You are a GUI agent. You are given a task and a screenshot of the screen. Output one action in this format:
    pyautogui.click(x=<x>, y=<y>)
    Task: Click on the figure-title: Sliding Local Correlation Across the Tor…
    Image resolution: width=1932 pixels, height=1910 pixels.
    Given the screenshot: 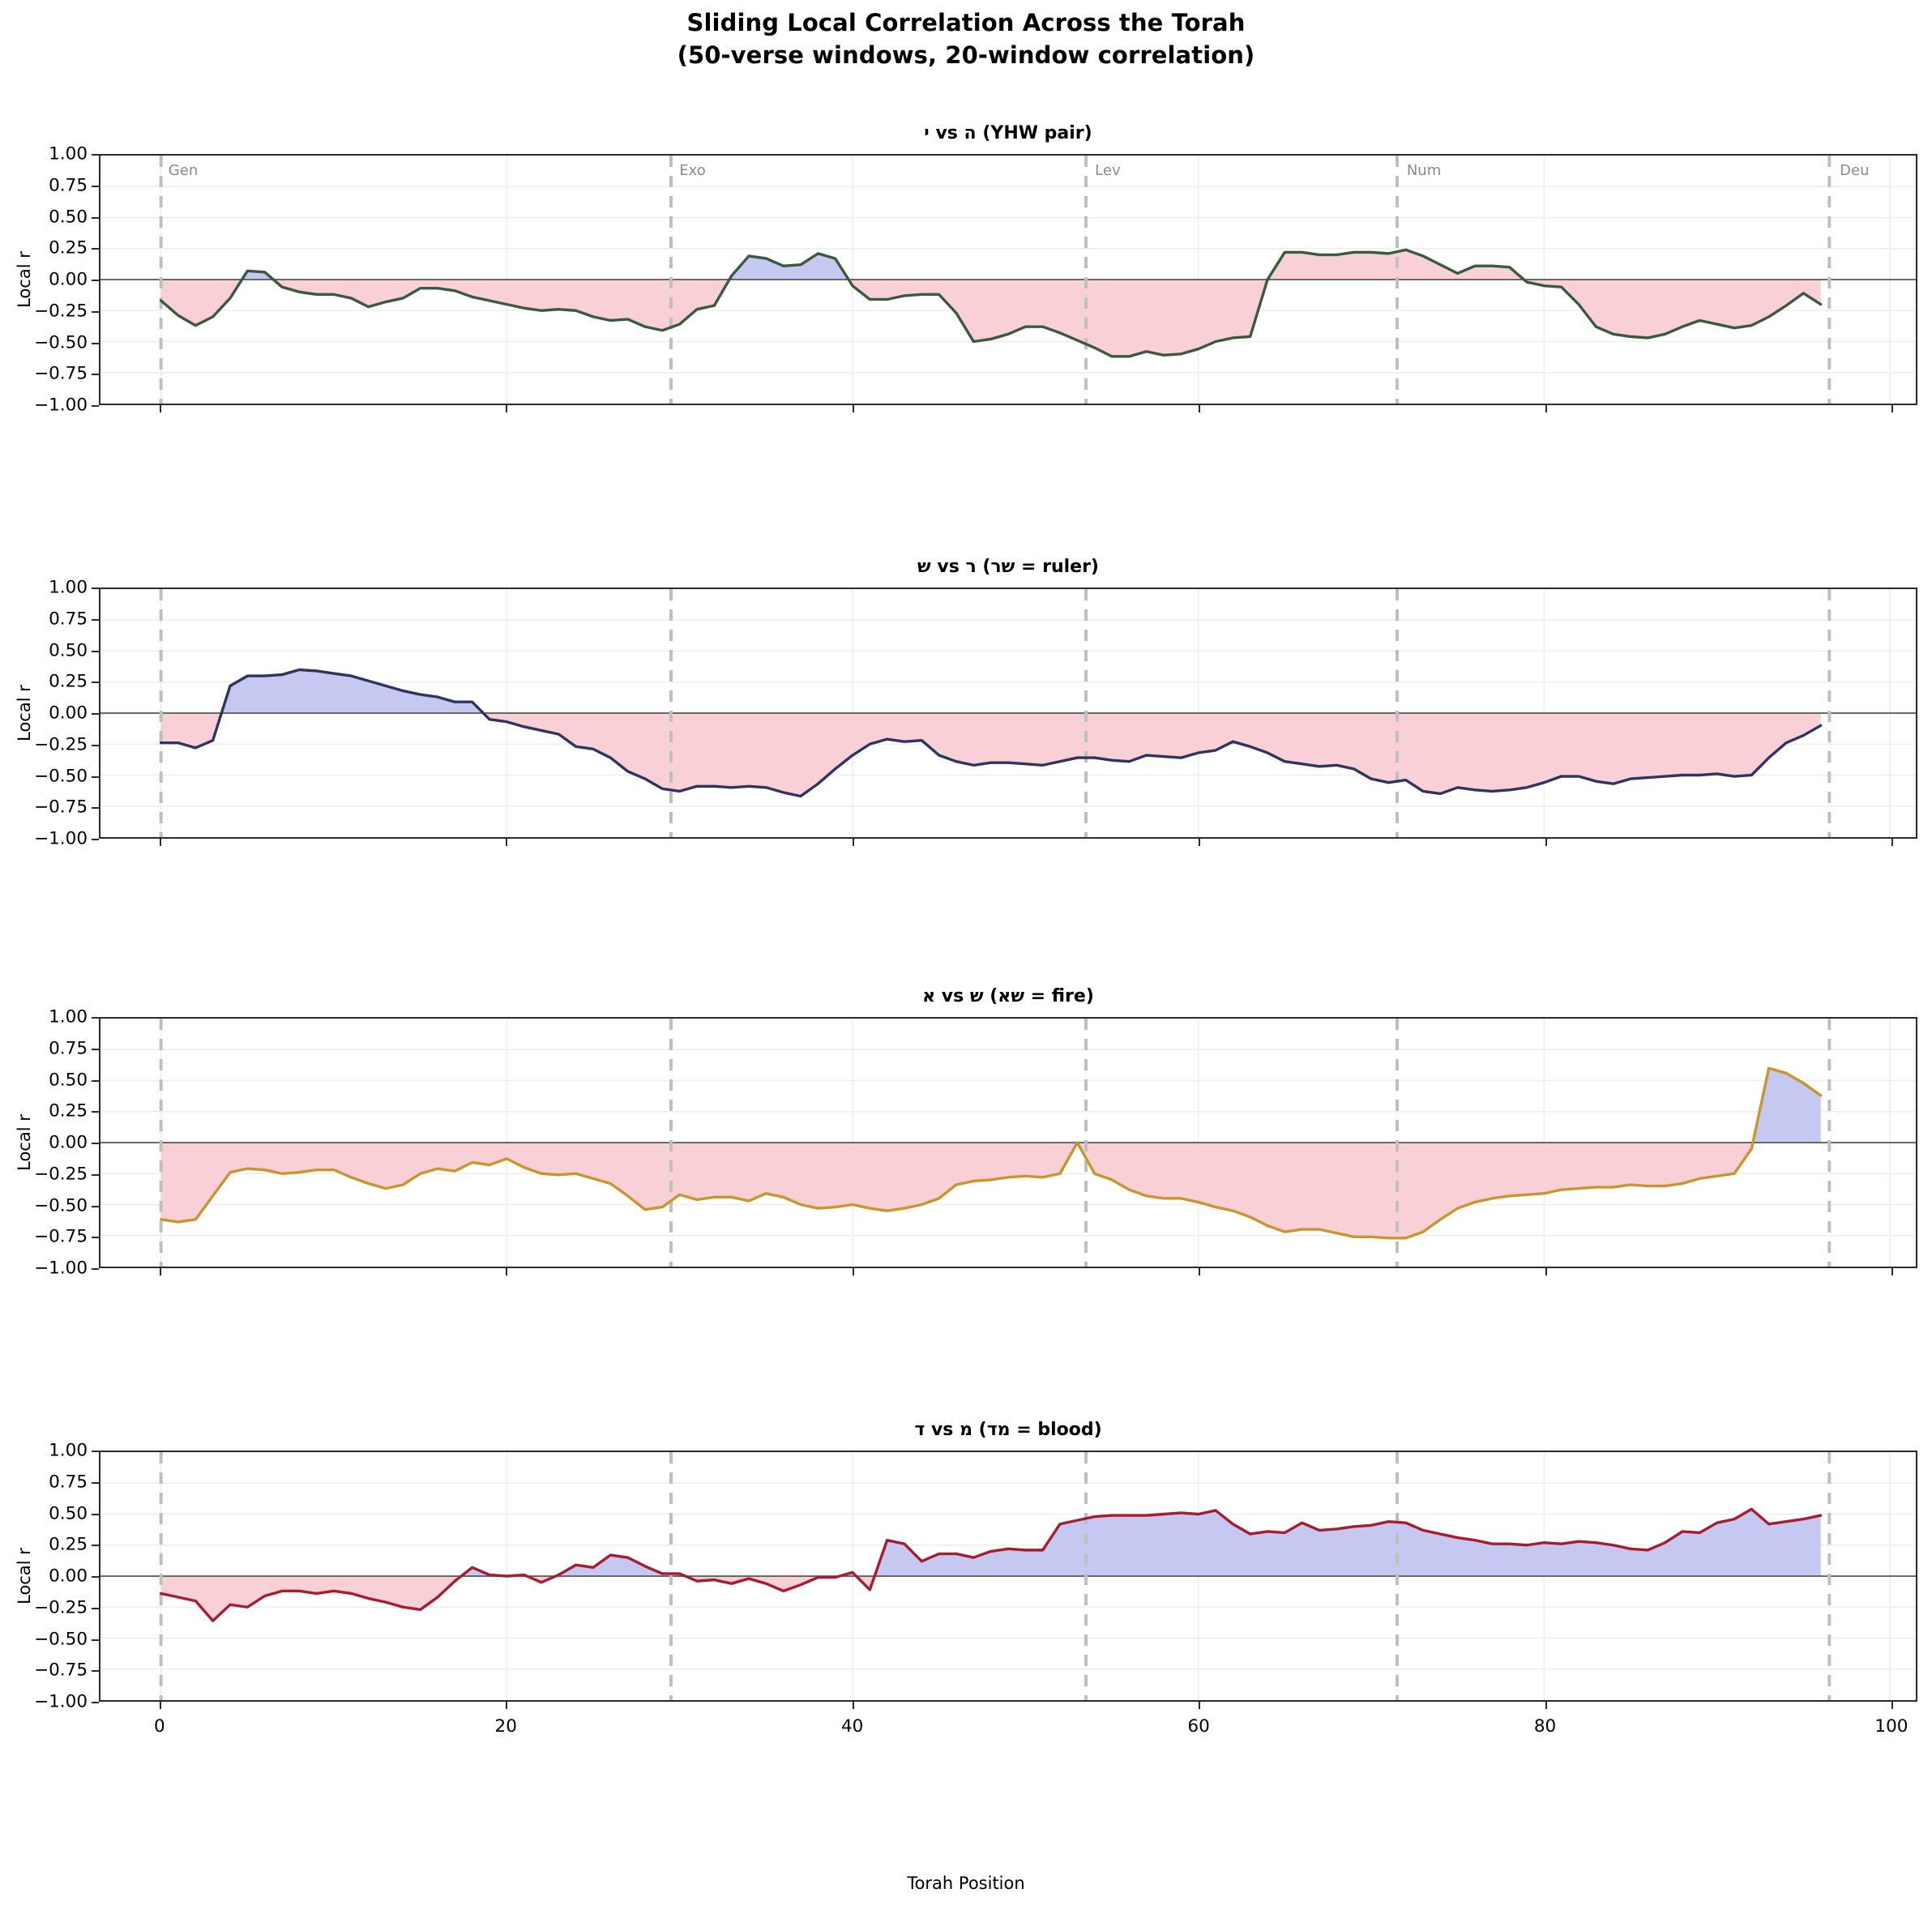 What is the action you would take?
    pyautogui.click(x=966, y=38)
    